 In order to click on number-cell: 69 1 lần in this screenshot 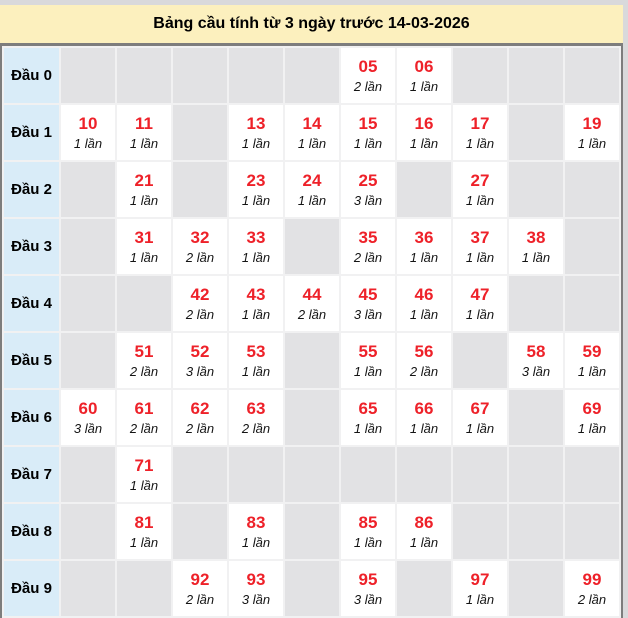, I will do `click(592, 417)`.